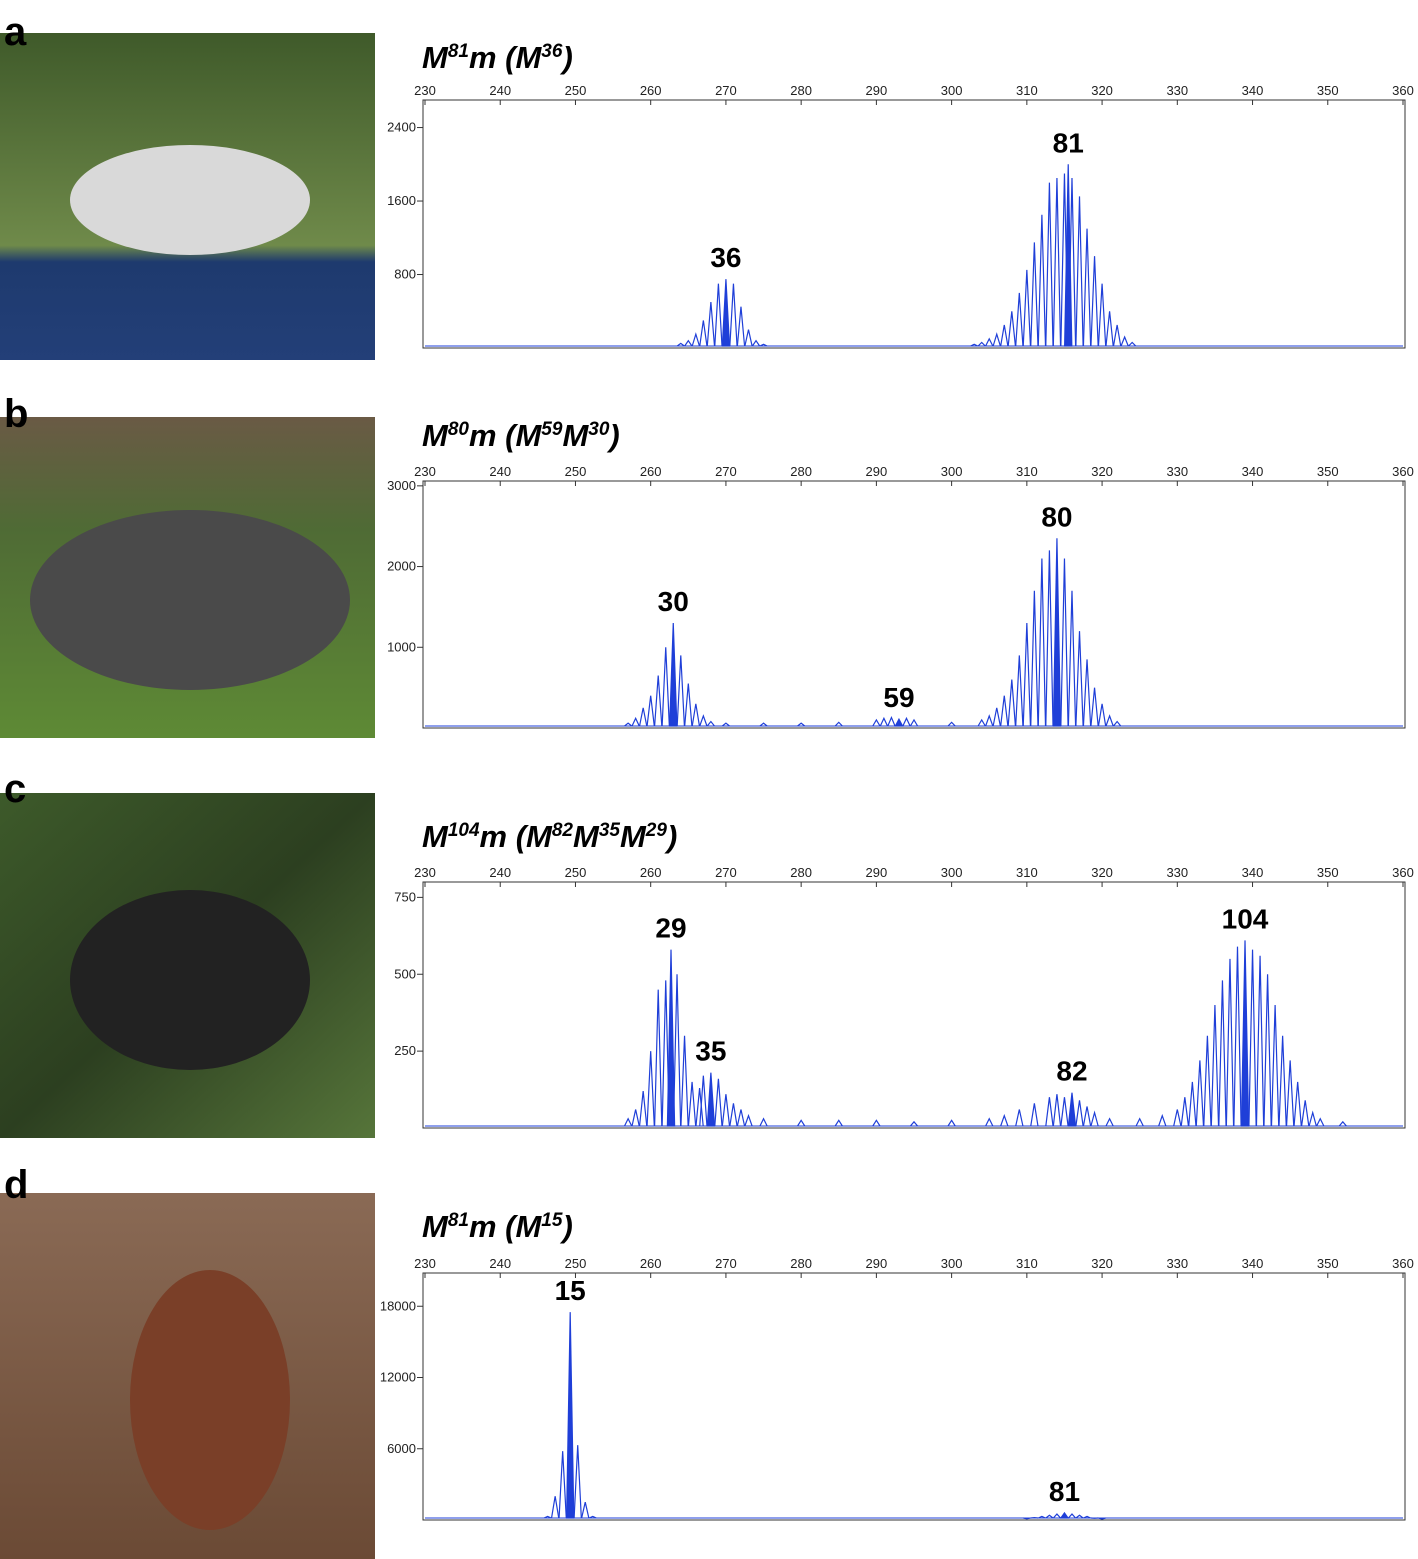 The height and width of the screenshot is (1559, 1418). I want to click on x-tick-label: 330, so click(1177, 1263).